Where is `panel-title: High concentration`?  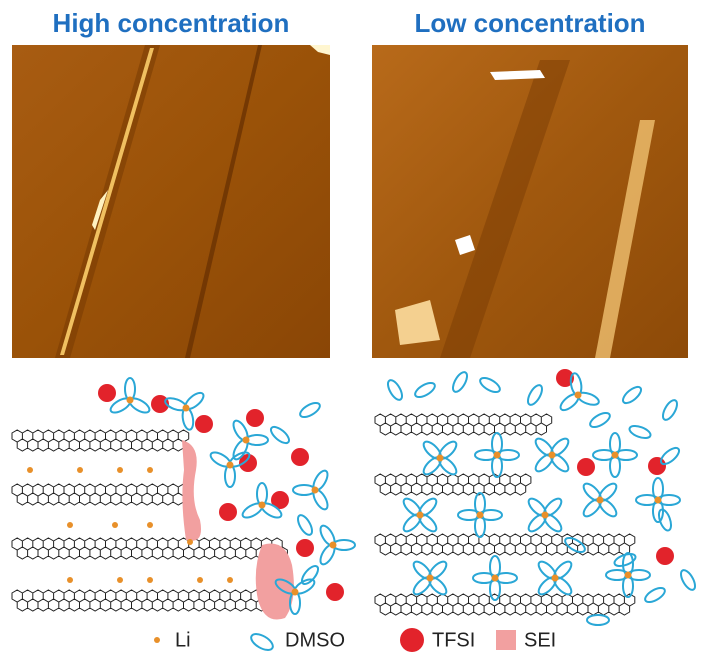
panel-title: High concentration is located at coordinates (171, 23).